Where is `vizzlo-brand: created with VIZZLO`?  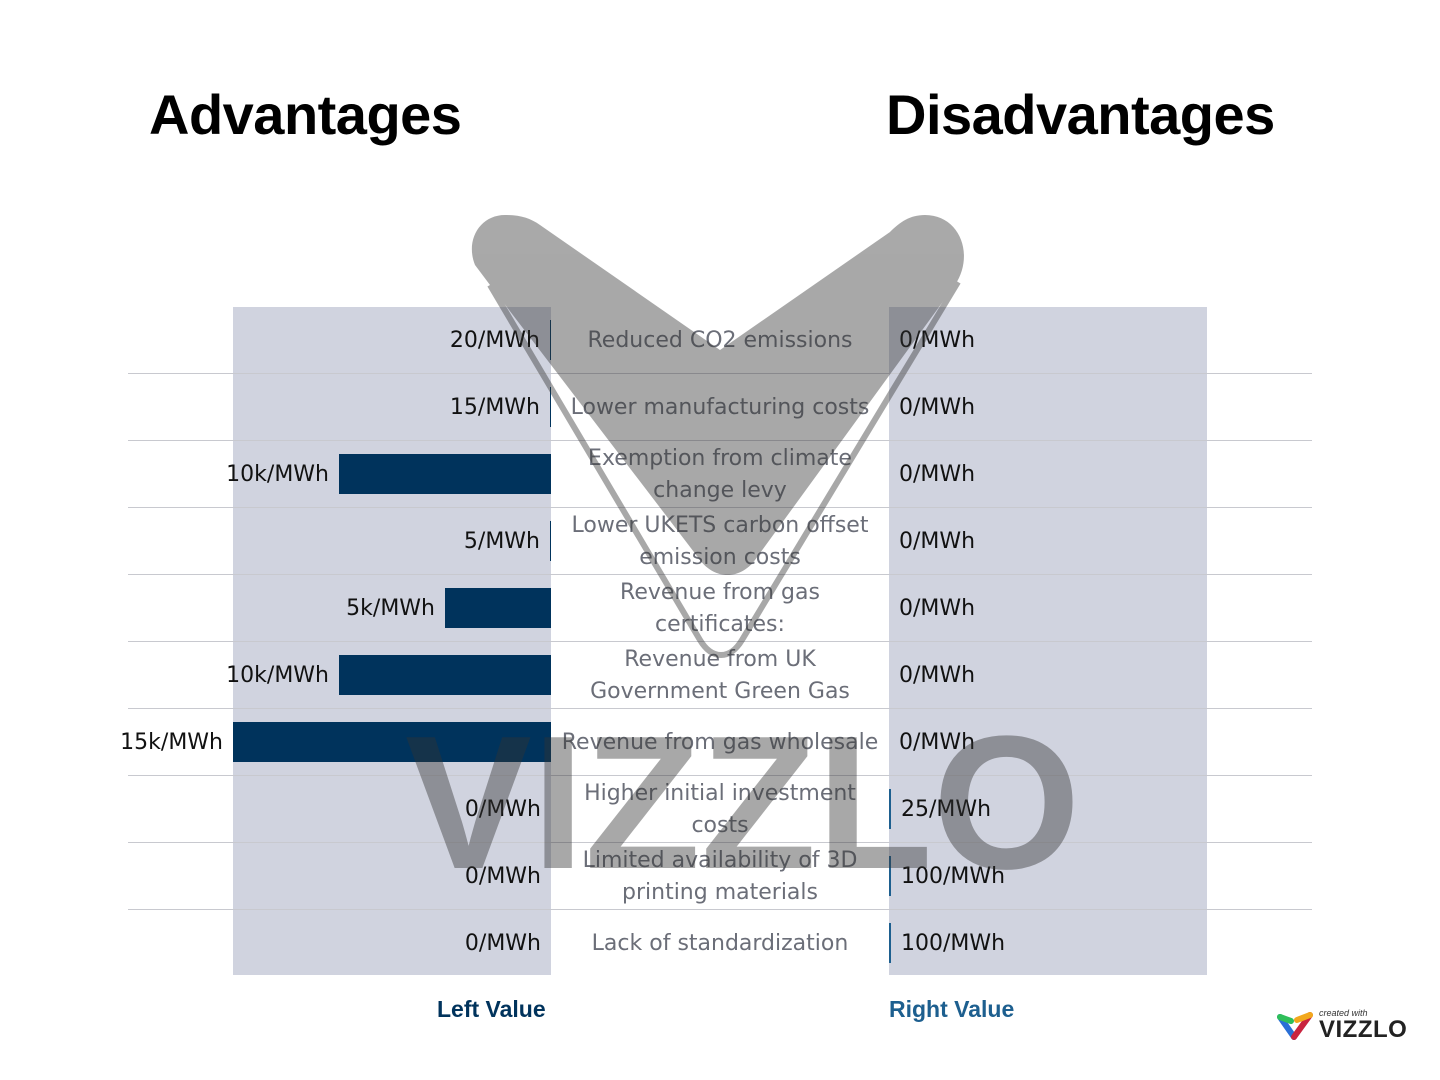
vizzlo-brand: created with VIZZLO is located at coordinates (1349, 1025).